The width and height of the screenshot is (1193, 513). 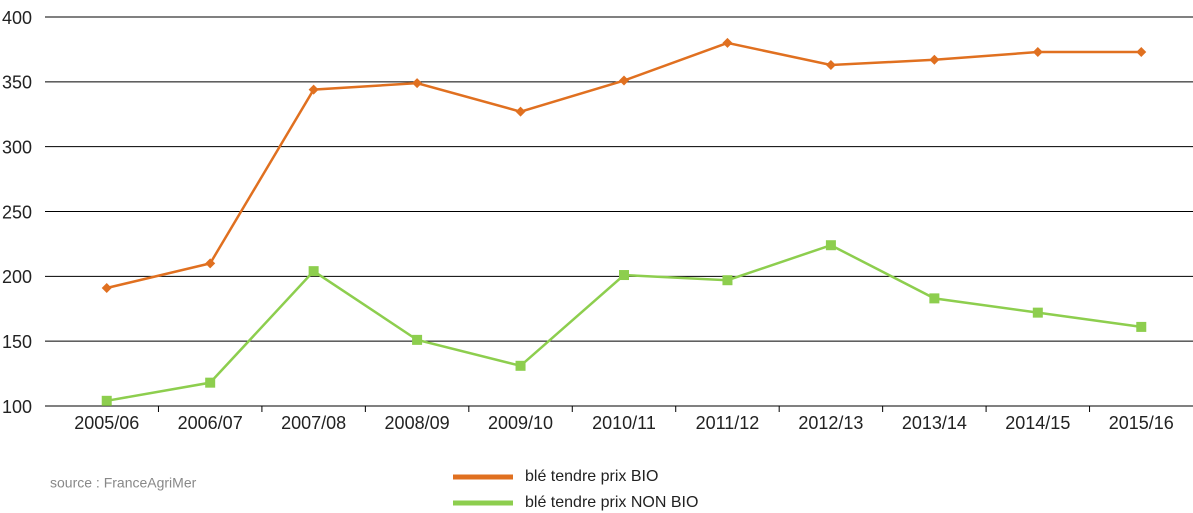 I want to click on x-tick-label: 2010/11, so click(x=624, y=423).